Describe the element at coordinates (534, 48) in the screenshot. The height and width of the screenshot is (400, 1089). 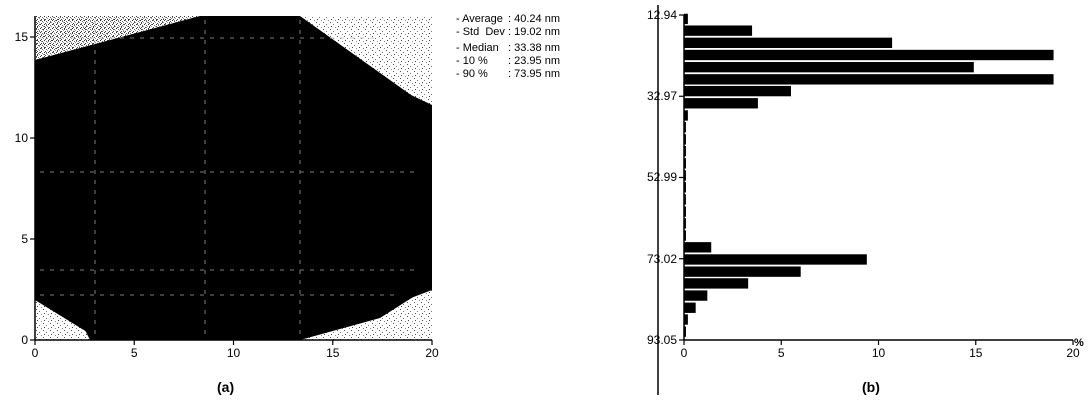
I see `stat-value: : 33.38 nm` at that location.